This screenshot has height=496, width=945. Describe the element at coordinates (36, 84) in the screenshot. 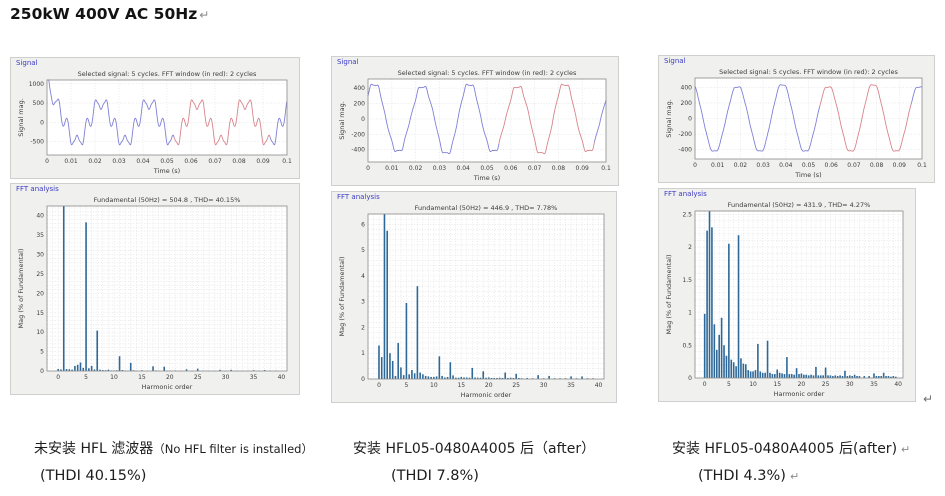

I see `svg-text: 1000` at that location.